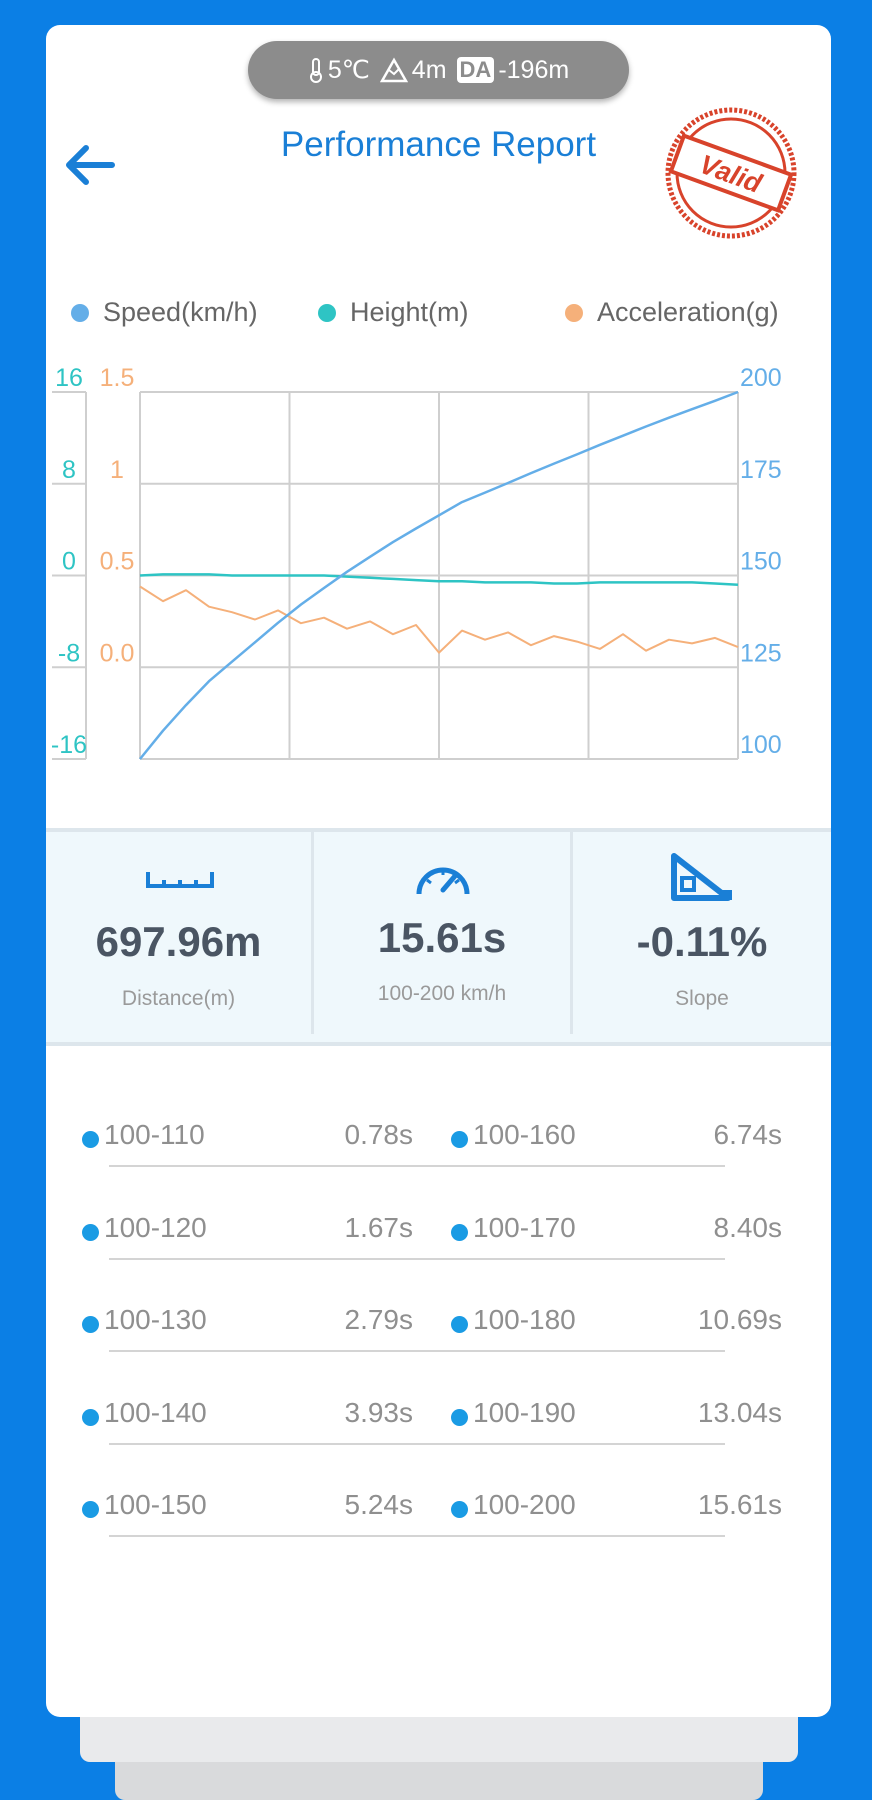  What do you see at coordinates (761, 562) in the screenshot?
I see `y2-tick-label: 150` at bounding box center [761, 562].